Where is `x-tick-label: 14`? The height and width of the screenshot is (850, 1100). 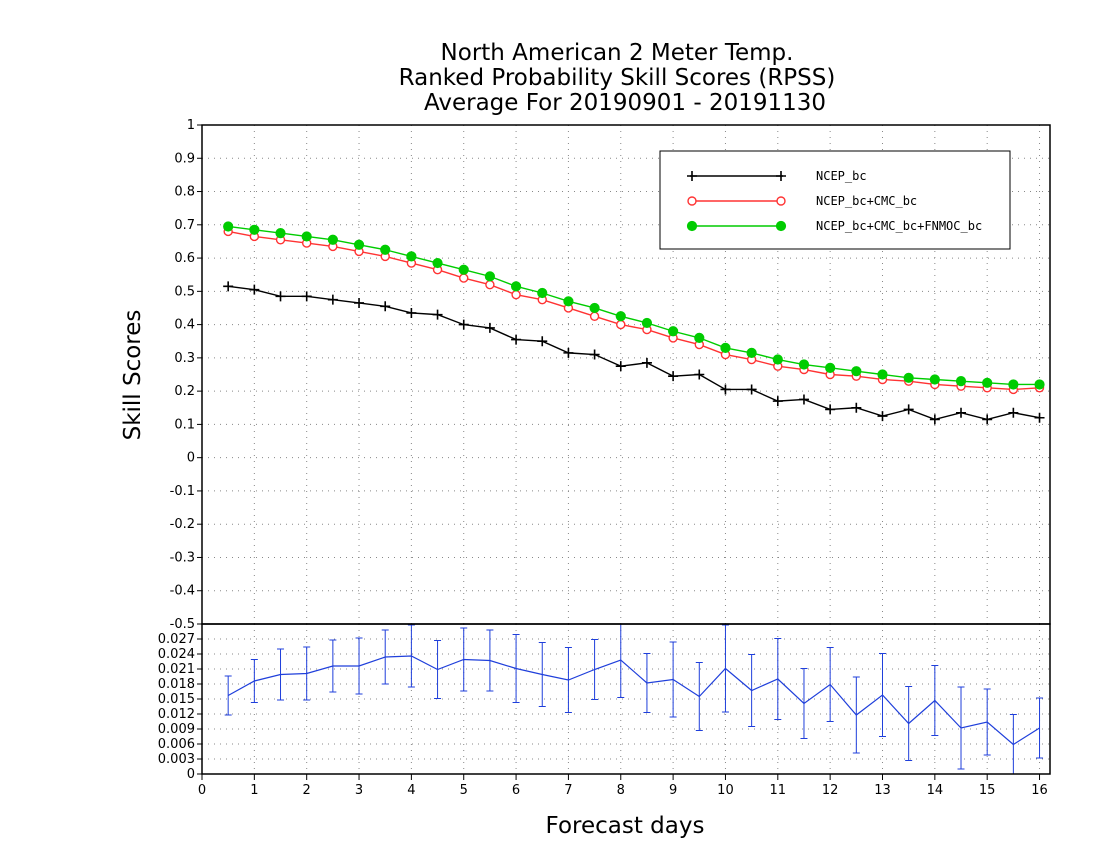 x-tick-label: 14 is located at coordinates (935, 790).